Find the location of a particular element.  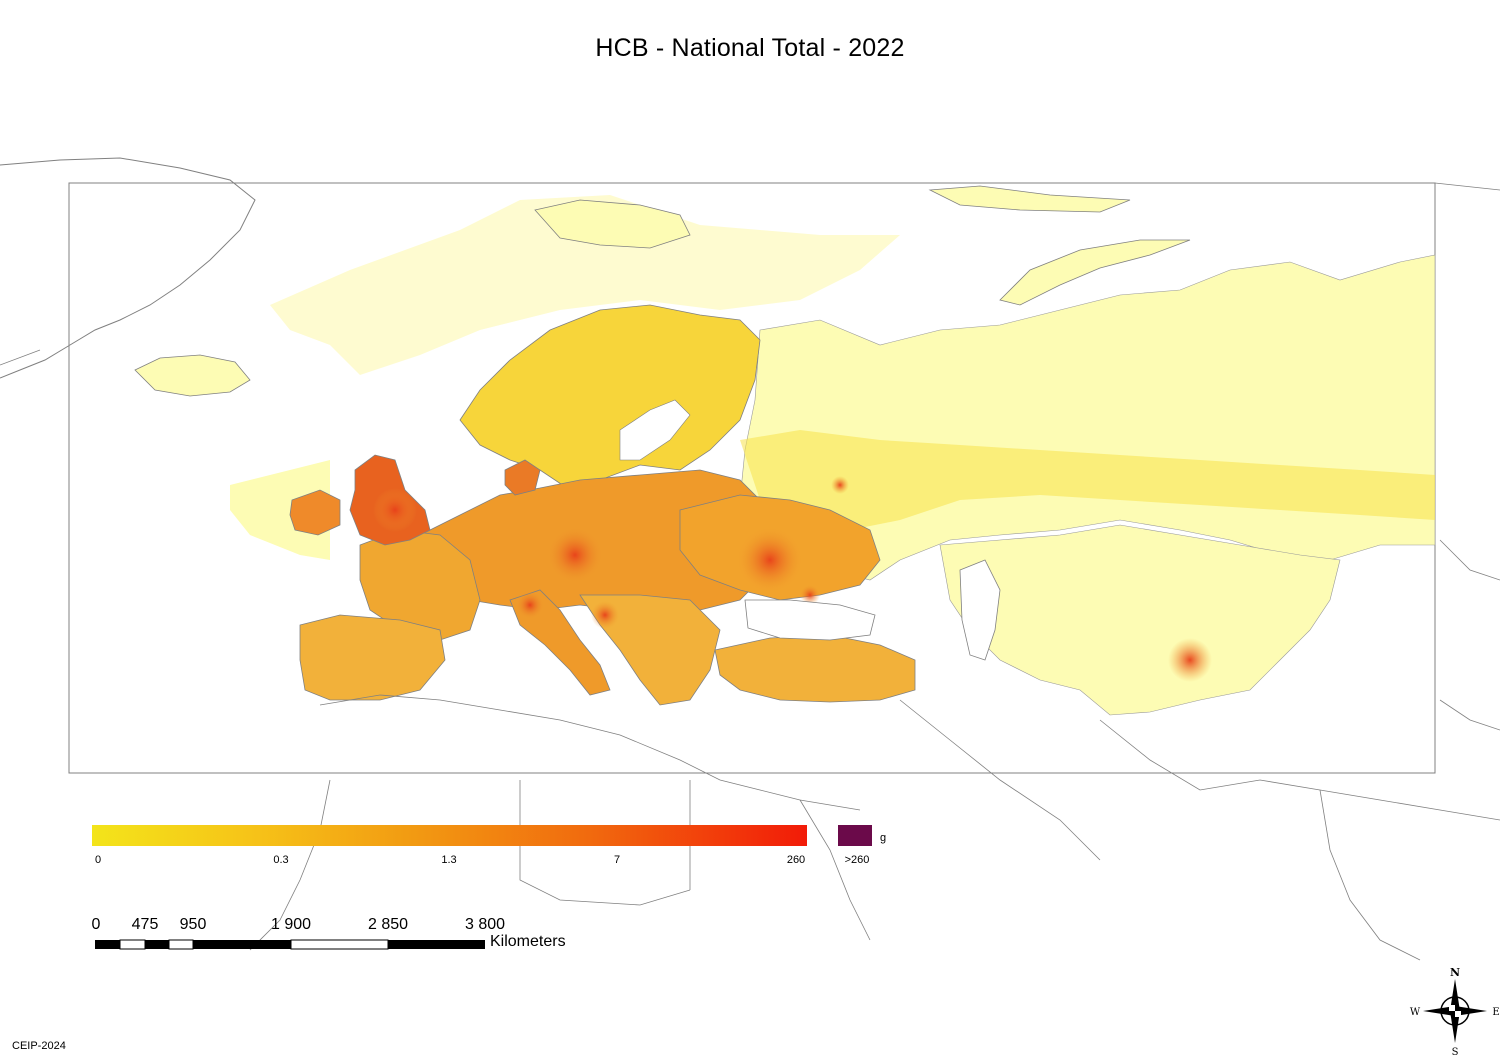

turkey is located at coordinates (815, 668).